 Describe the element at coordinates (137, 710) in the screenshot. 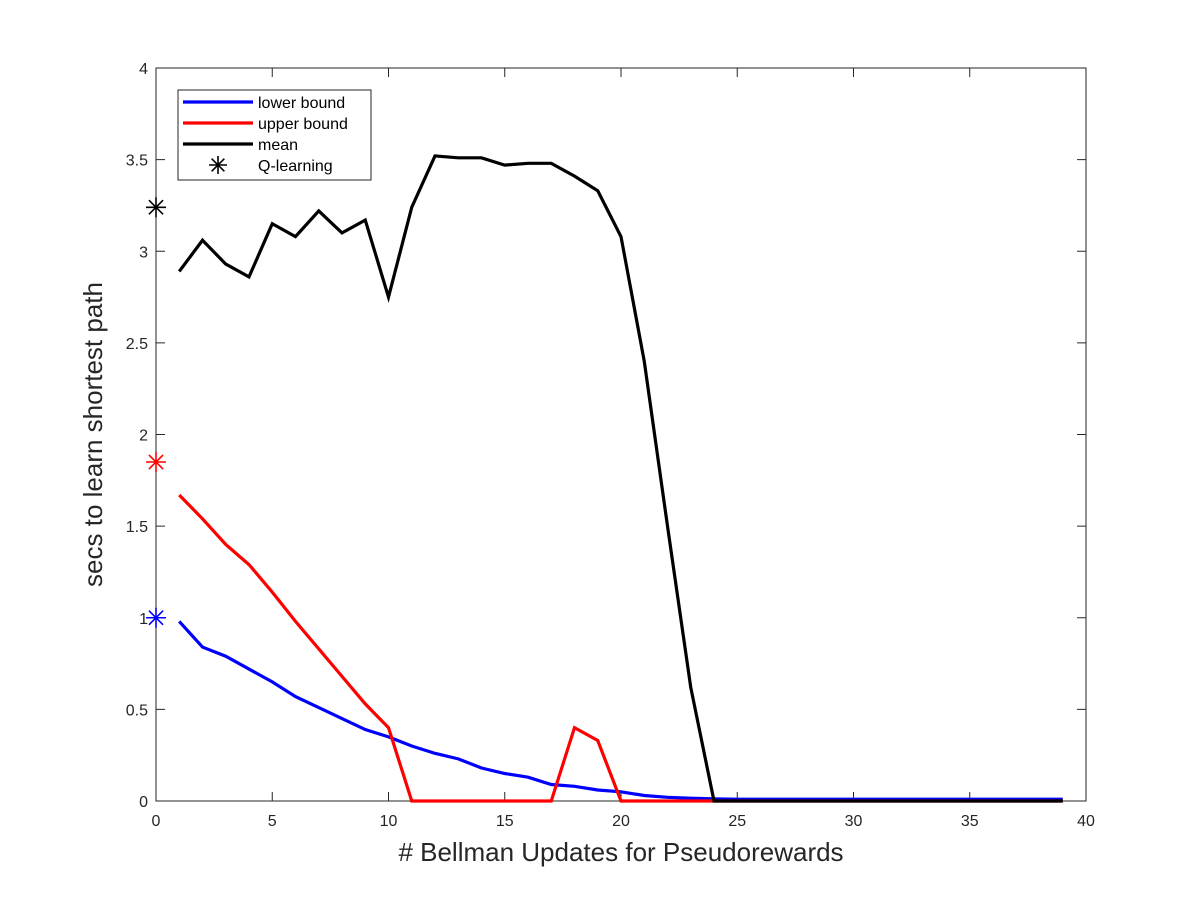

I see `y-tick-label: 0.5` at that location.